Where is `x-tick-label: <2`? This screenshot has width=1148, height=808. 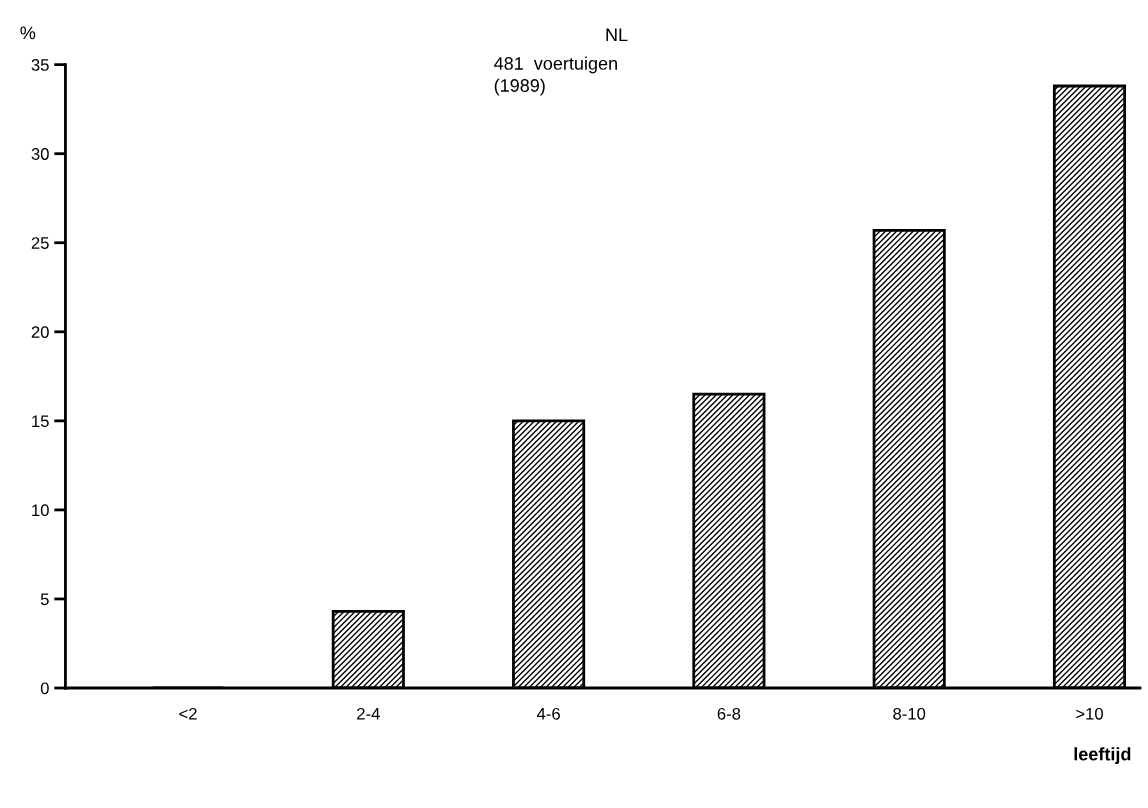
x-tick-label: <2 is located at coordinates (188, 713).